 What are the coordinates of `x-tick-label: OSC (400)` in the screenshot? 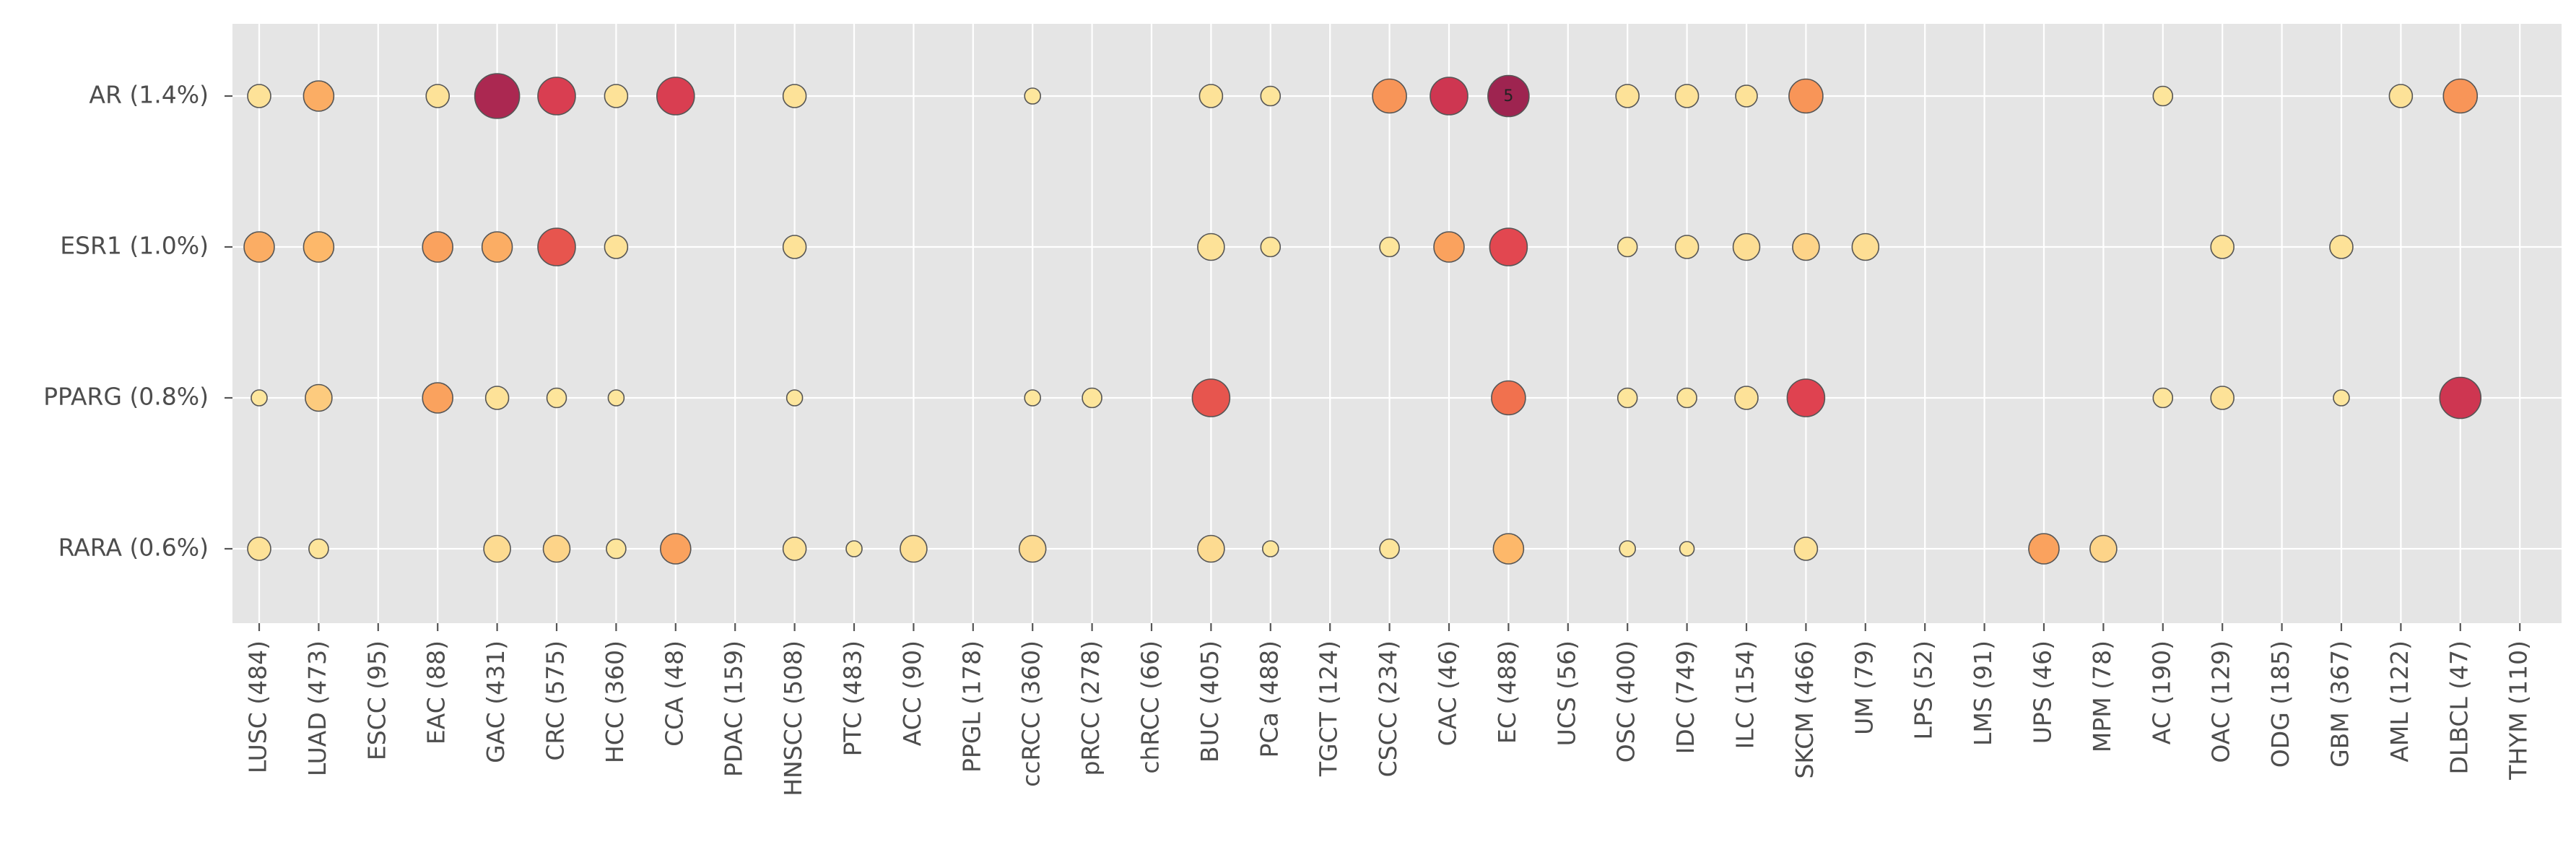 It's located at (1626, 701).